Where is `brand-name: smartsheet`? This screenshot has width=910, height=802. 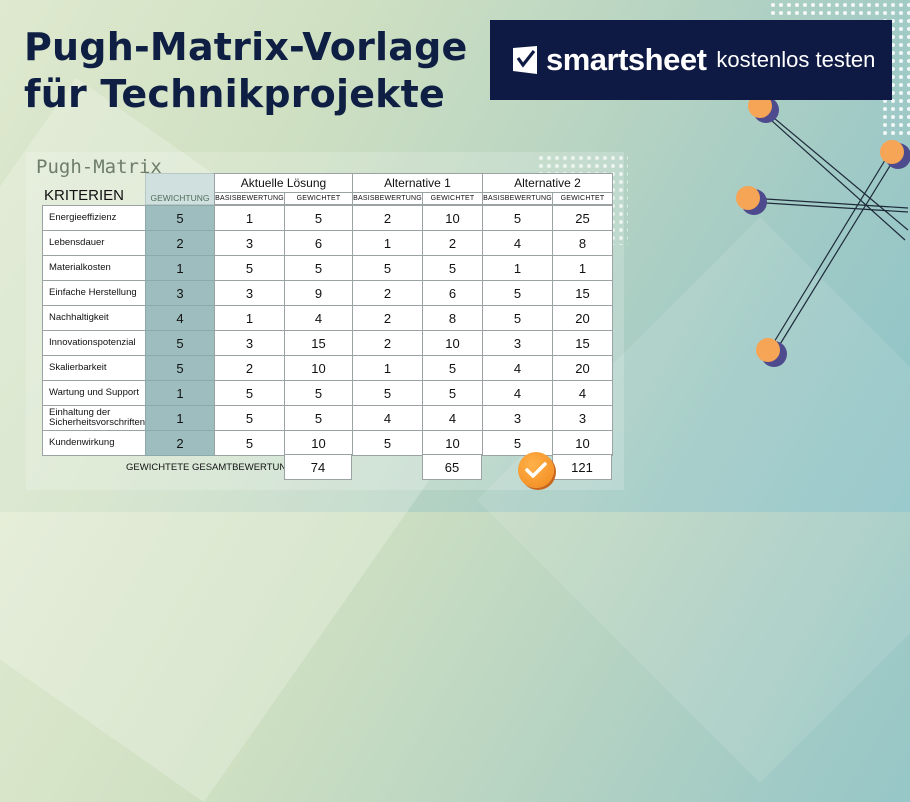
brand-name: smartsheet is located at coordinates (626, 59).